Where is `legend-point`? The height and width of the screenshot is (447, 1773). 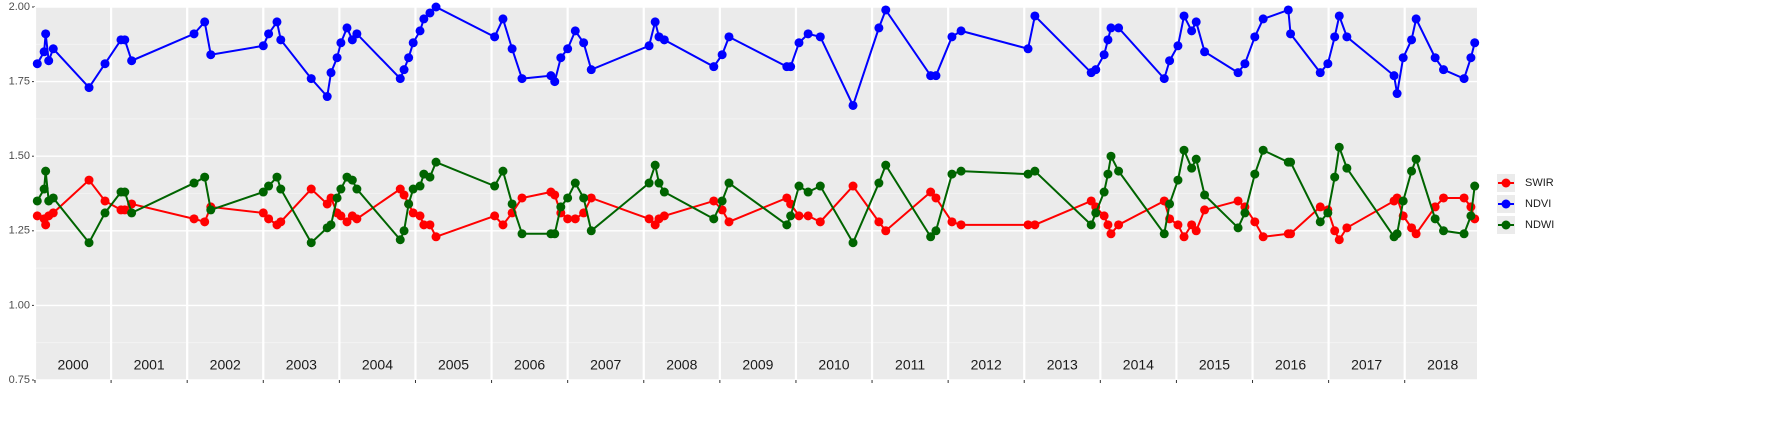 legend-point is located at coordinates (1506, 183).